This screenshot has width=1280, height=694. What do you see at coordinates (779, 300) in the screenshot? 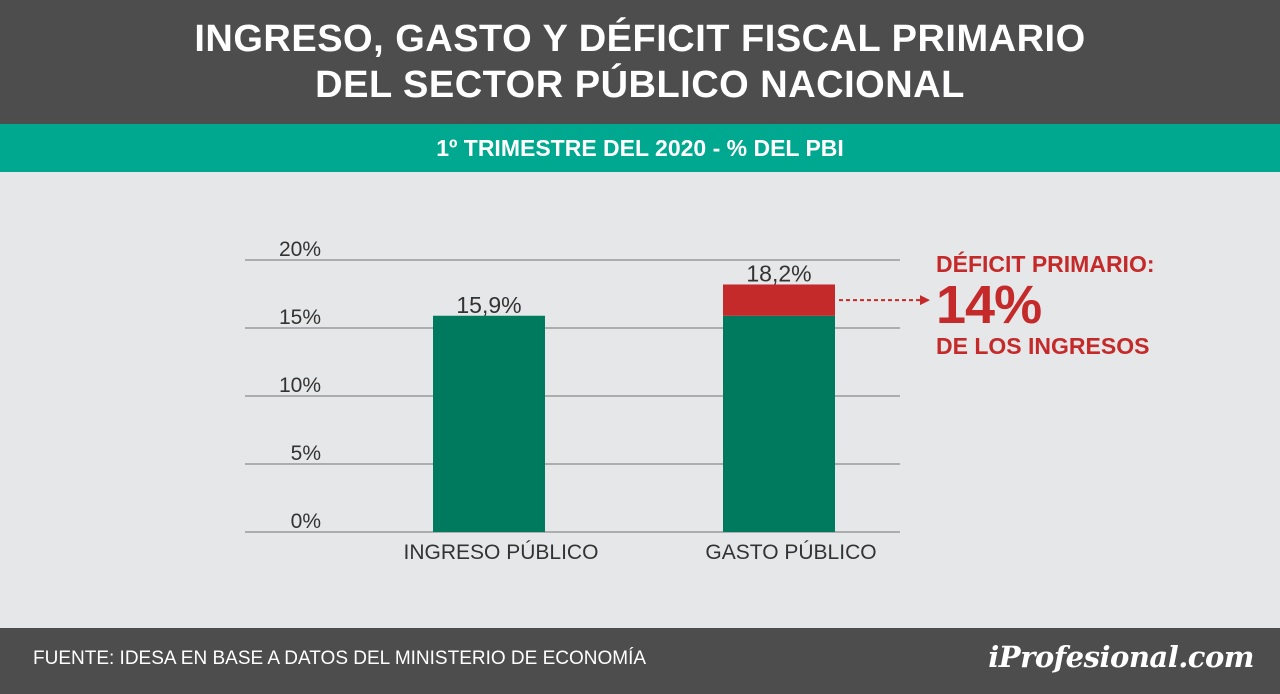
I see `bar-deficit-segment` at bounding box center [779, 300].